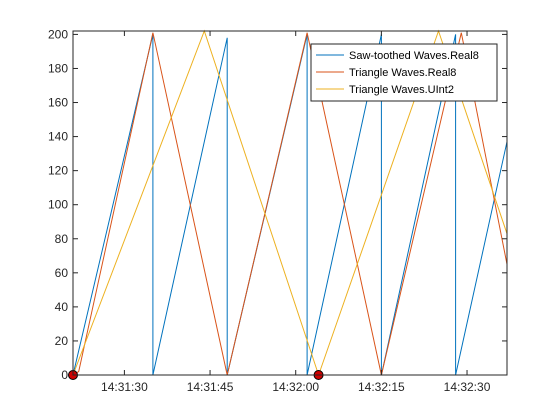 The image size is (560, 420). What do you see at coordinates (62, 239) in the screenshot?
I see `y-tick-label: 80` at bounding box center [62, 239].